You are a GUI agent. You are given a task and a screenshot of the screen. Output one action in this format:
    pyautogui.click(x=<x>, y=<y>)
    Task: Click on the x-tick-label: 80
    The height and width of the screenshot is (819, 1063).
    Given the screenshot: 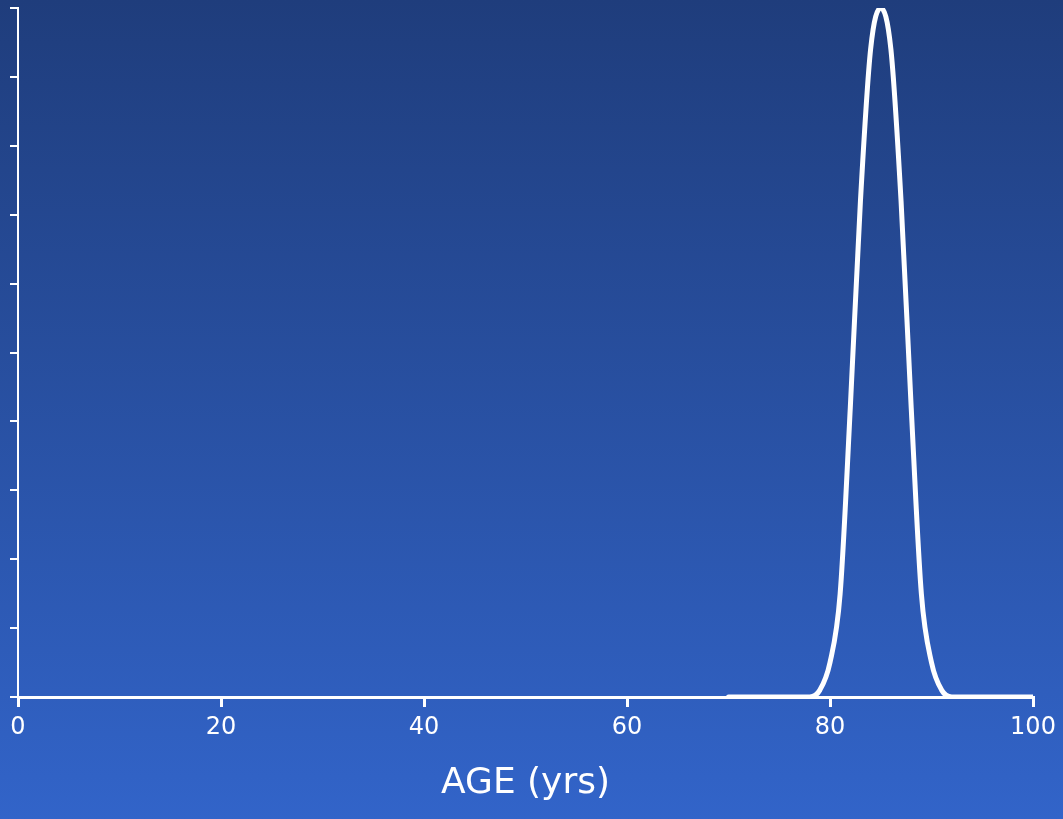 What is the action you would take?
    pyautogui.click(x=830, y=725)
    